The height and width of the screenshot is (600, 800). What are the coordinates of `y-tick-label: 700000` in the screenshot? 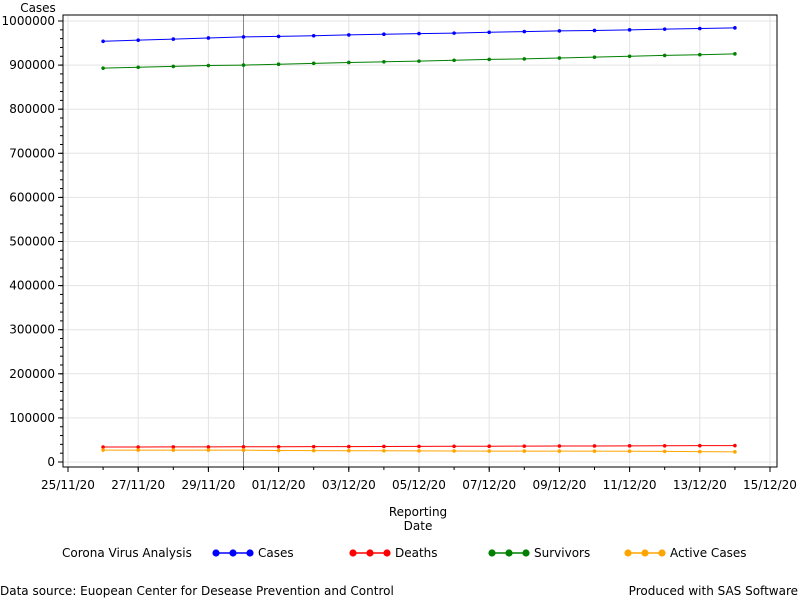 It's located at (32, 153).